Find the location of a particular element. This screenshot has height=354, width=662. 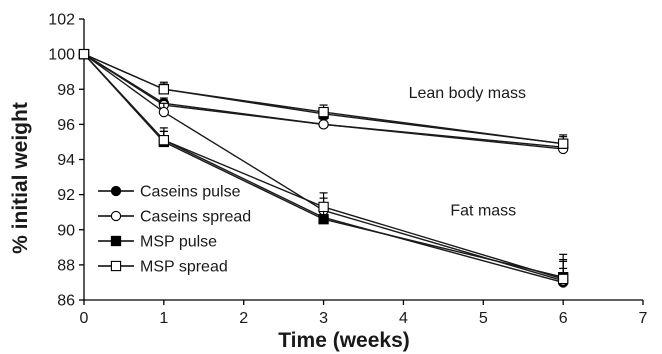

x-tick-label: 6 is located at coordinates (563, 318).